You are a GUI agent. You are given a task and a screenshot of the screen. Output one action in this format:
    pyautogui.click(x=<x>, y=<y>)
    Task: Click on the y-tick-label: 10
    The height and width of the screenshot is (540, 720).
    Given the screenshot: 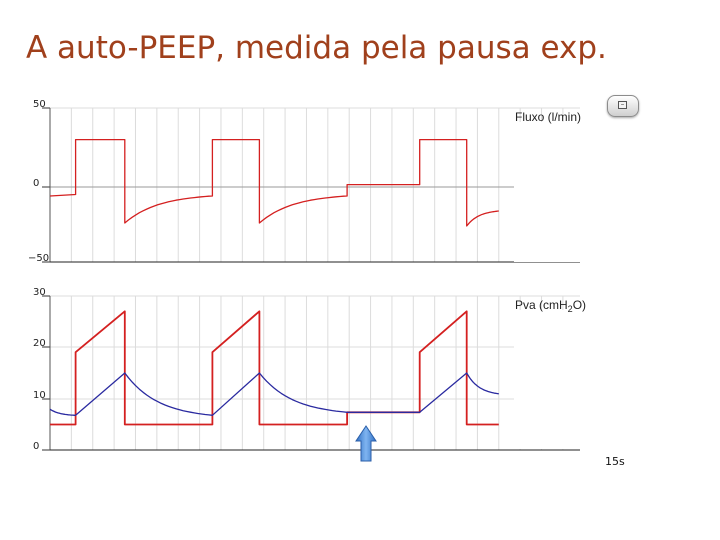 What is the action you would take?
    pyautogui.click(x=39, y=395)
    